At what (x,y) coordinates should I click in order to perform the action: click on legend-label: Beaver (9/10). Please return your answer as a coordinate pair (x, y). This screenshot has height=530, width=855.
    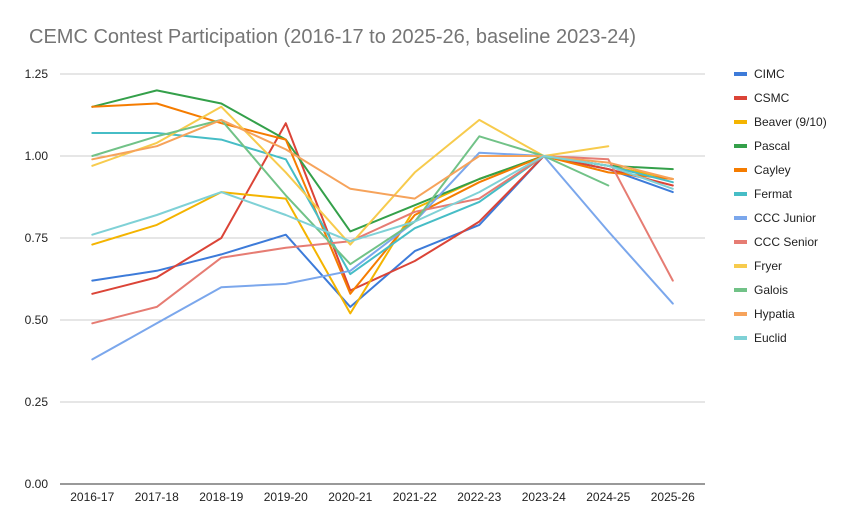
    Looking at the image, I should click on (790, 122).